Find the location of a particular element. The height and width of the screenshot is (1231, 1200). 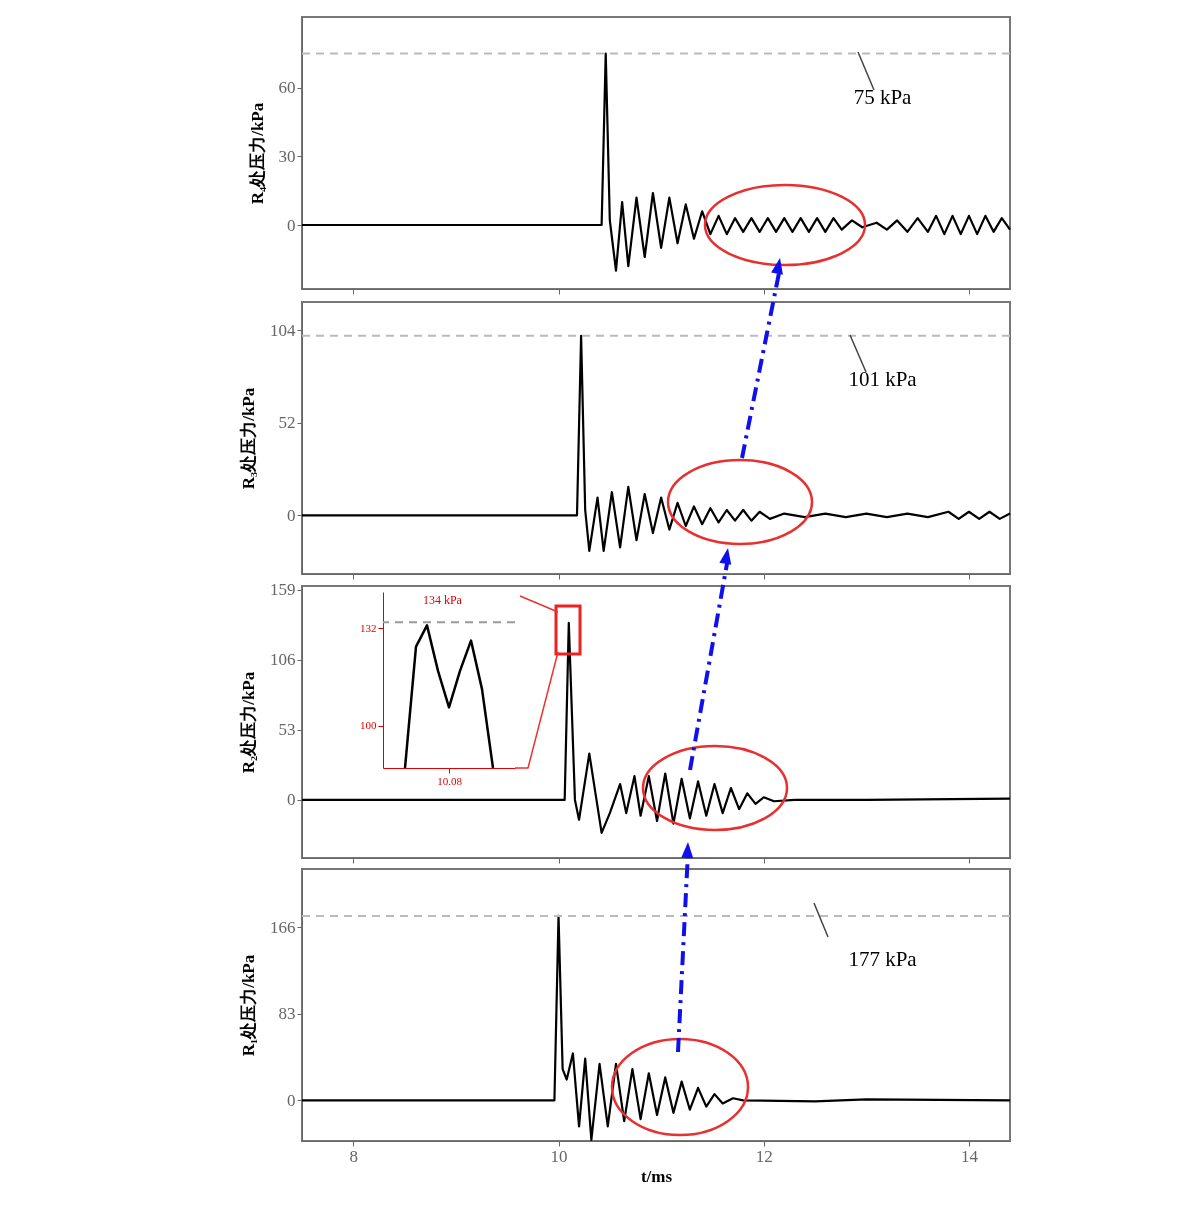

x-tick-label: 14 is located at coordinates (969, 1156).